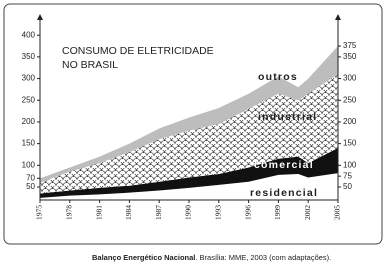 The image size is (387, 270). I want to click on x-tick-label: 1987, so click(158, 212).